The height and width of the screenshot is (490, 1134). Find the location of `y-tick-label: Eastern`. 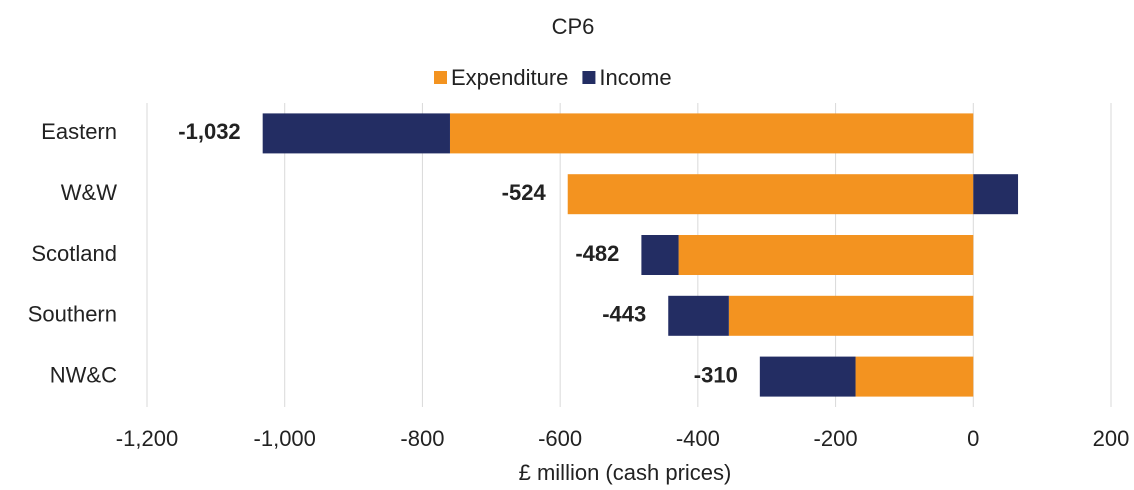

y-tick-label: Eastern is located at coordinates (79, 131).